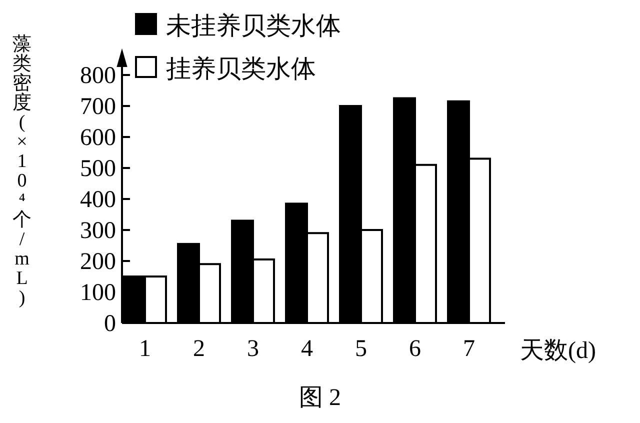 This screenshot has height=423, width=640. Describe the element at coordinates (253, 26) in the screenshot. I see `legend-label: 未挂养贝类水体` at that location.